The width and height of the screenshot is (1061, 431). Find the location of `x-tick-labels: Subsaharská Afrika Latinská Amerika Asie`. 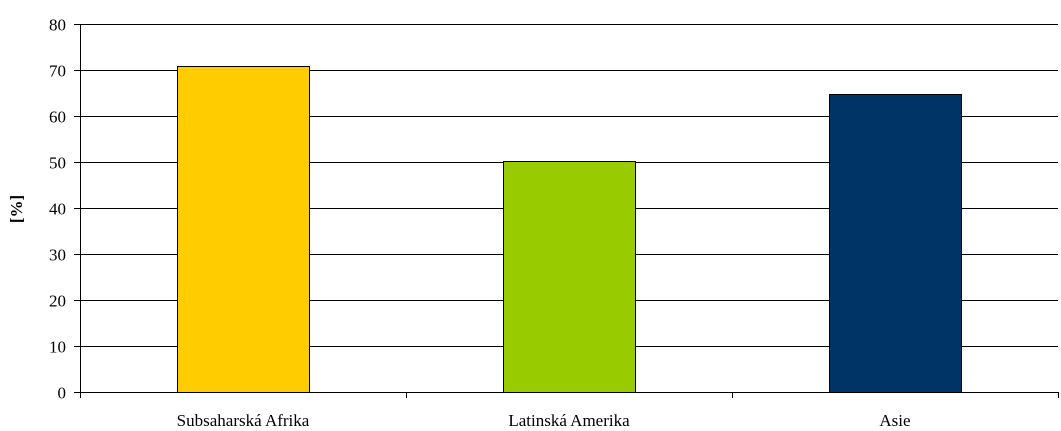

x-tick-labels: Subsaharská Afrika Latinská Amerika Asie is located at coordinates (544, 420).